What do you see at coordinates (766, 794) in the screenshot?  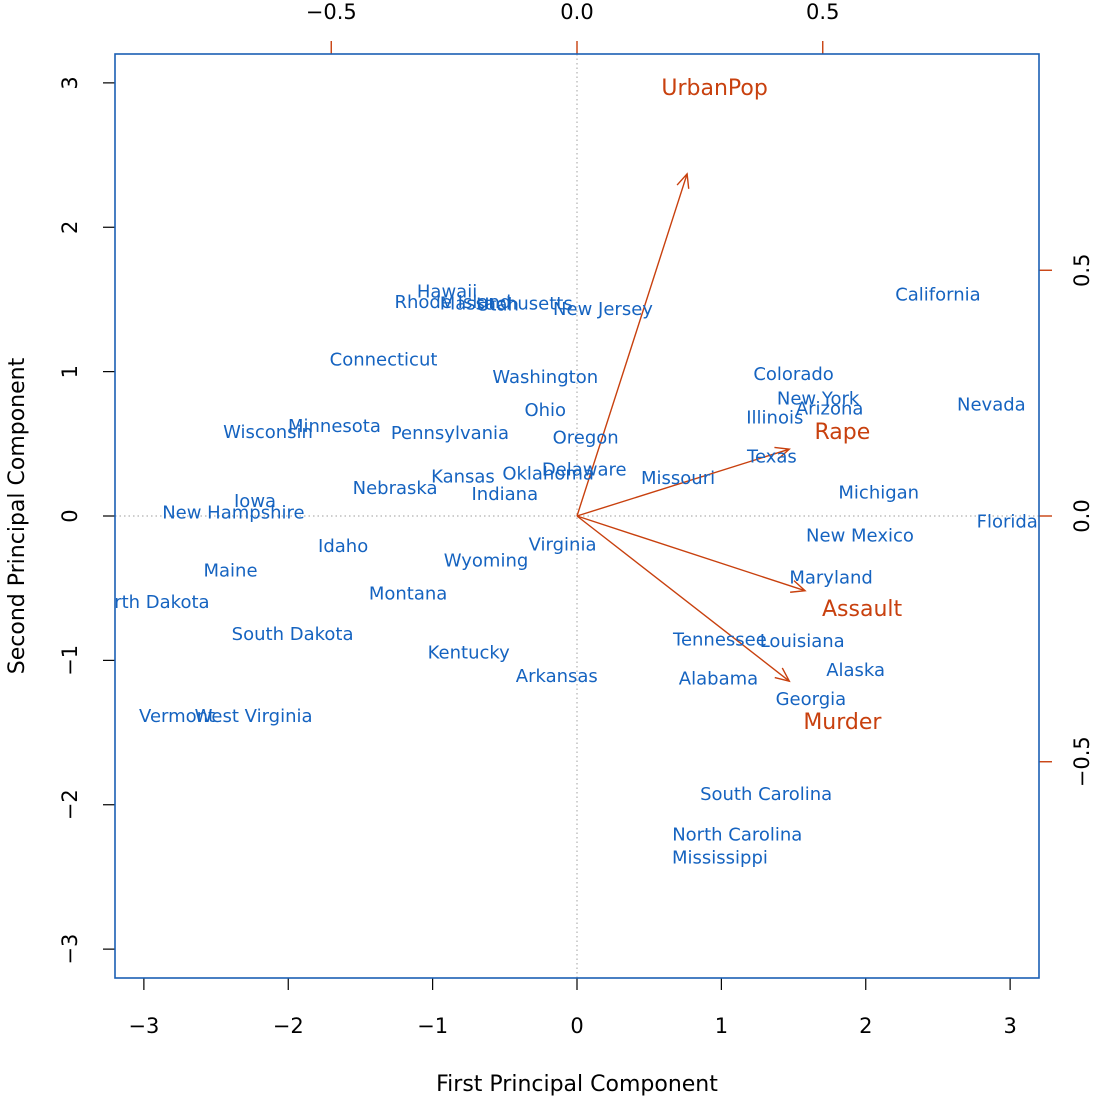 I see `state-label: South Carolina` at bounding box center [766, 794].